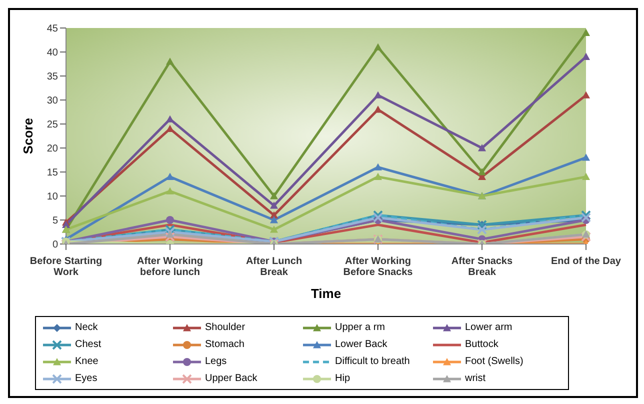  Describe the element at coordinates (170, 267) in the screenshot. I see `x-tick-label: After Working before lunch` at that location.